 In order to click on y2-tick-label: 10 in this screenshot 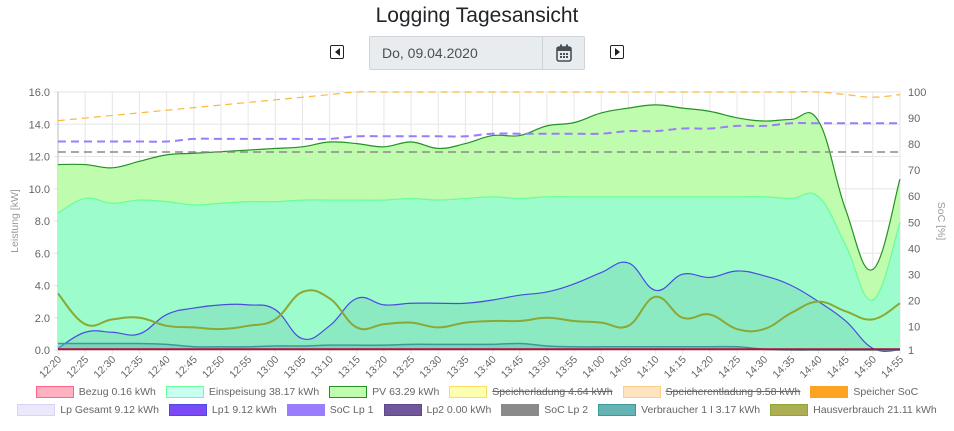, I will do `click(914, 328)`.